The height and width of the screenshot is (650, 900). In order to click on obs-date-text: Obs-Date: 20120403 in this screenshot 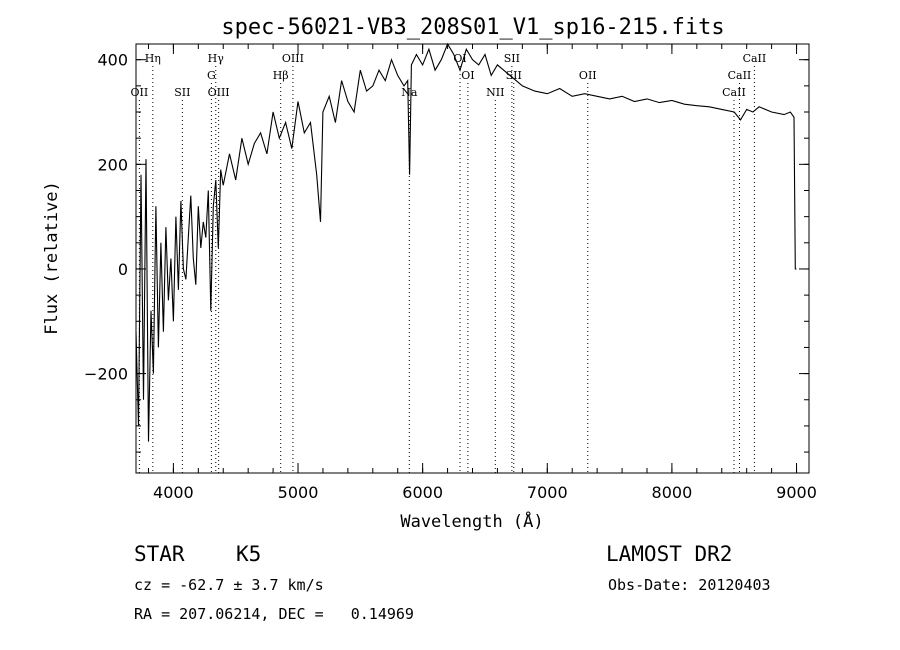, I will do `click(689, 585)`.